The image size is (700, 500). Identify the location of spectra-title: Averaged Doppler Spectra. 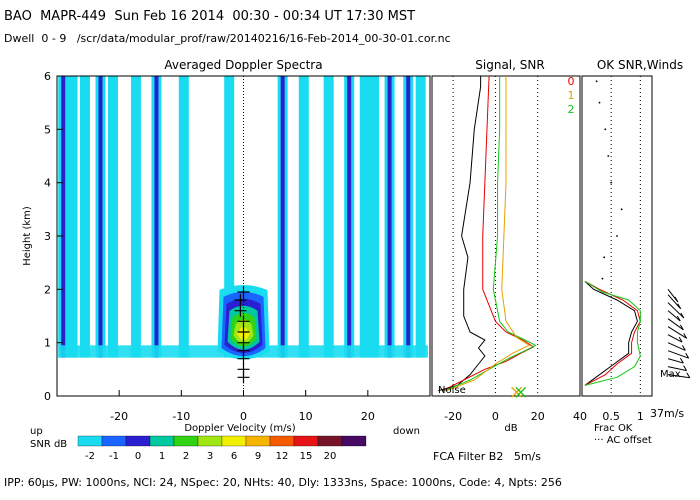
(243, 65).